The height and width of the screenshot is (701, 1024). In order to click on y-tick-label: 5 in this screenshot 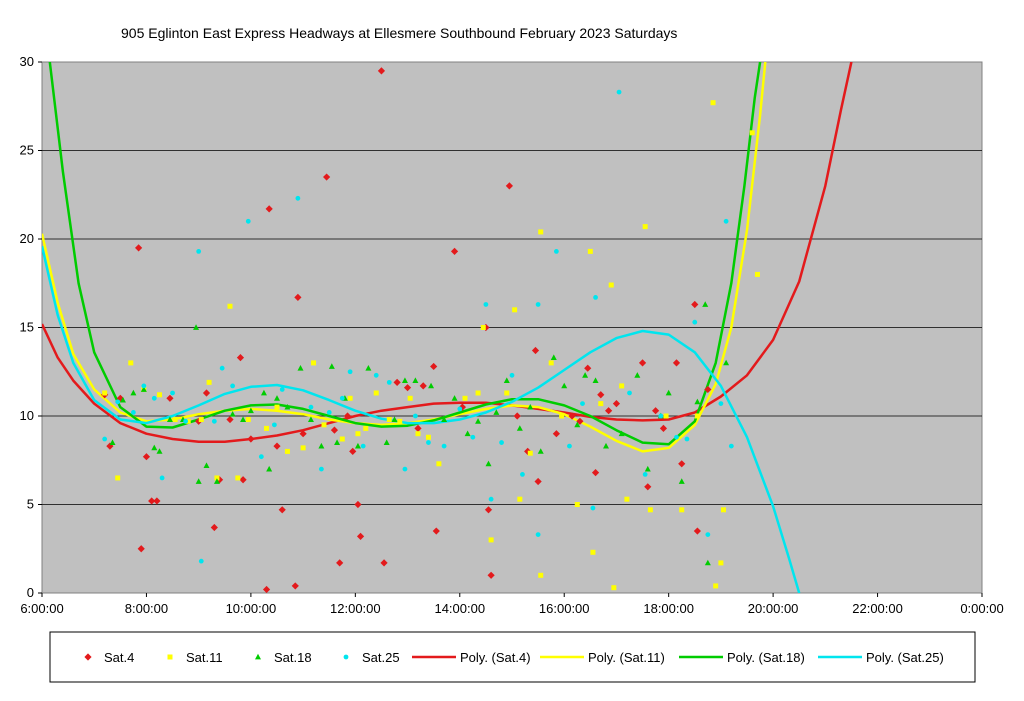, I will do `click(30, 504)`.